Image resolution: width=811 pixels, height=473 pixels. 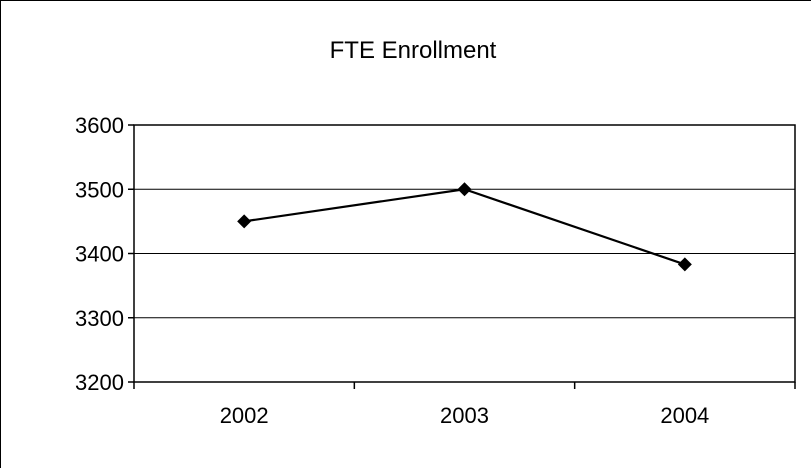 I want to click on y-axis-tick-labels: 3200 3300 3400 3500 3600, so click(x=99, y=254).